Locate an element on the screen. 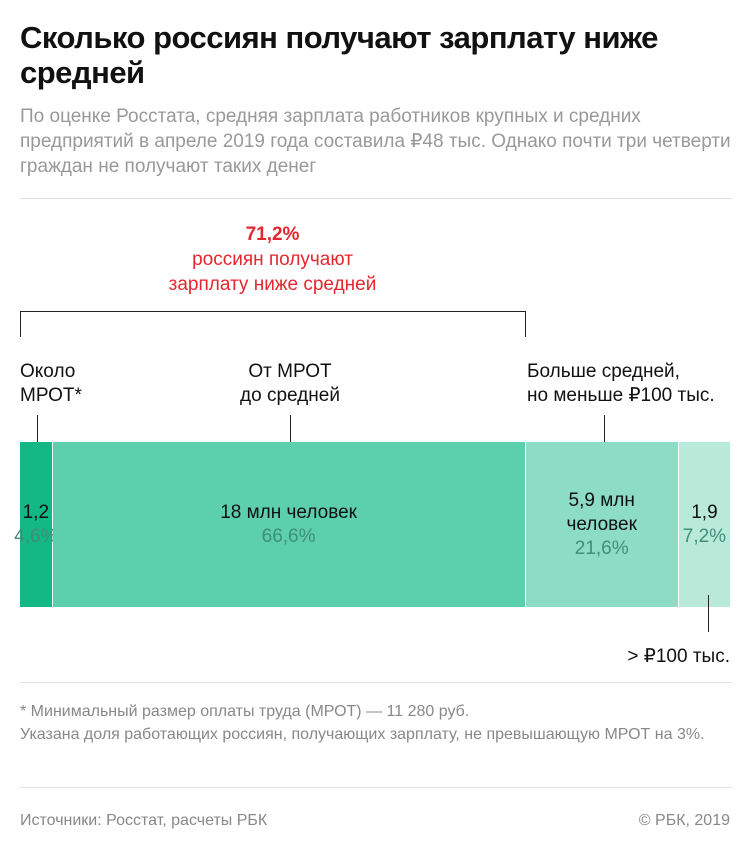 The image size is (750, 851). percent-label: 66,6% is located at coordinates (288, 536).